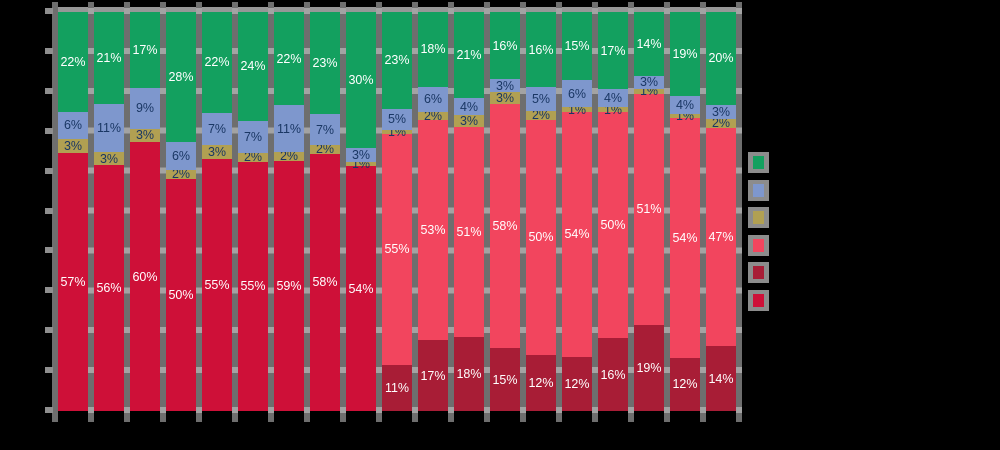 Image resolution: width=1000 pixels, height=450 pixels. What do you see at coordinates (73, 125) in the screenshot?
I see `bar-1-segment-blue: 6%` at bounding box center [73, 125].